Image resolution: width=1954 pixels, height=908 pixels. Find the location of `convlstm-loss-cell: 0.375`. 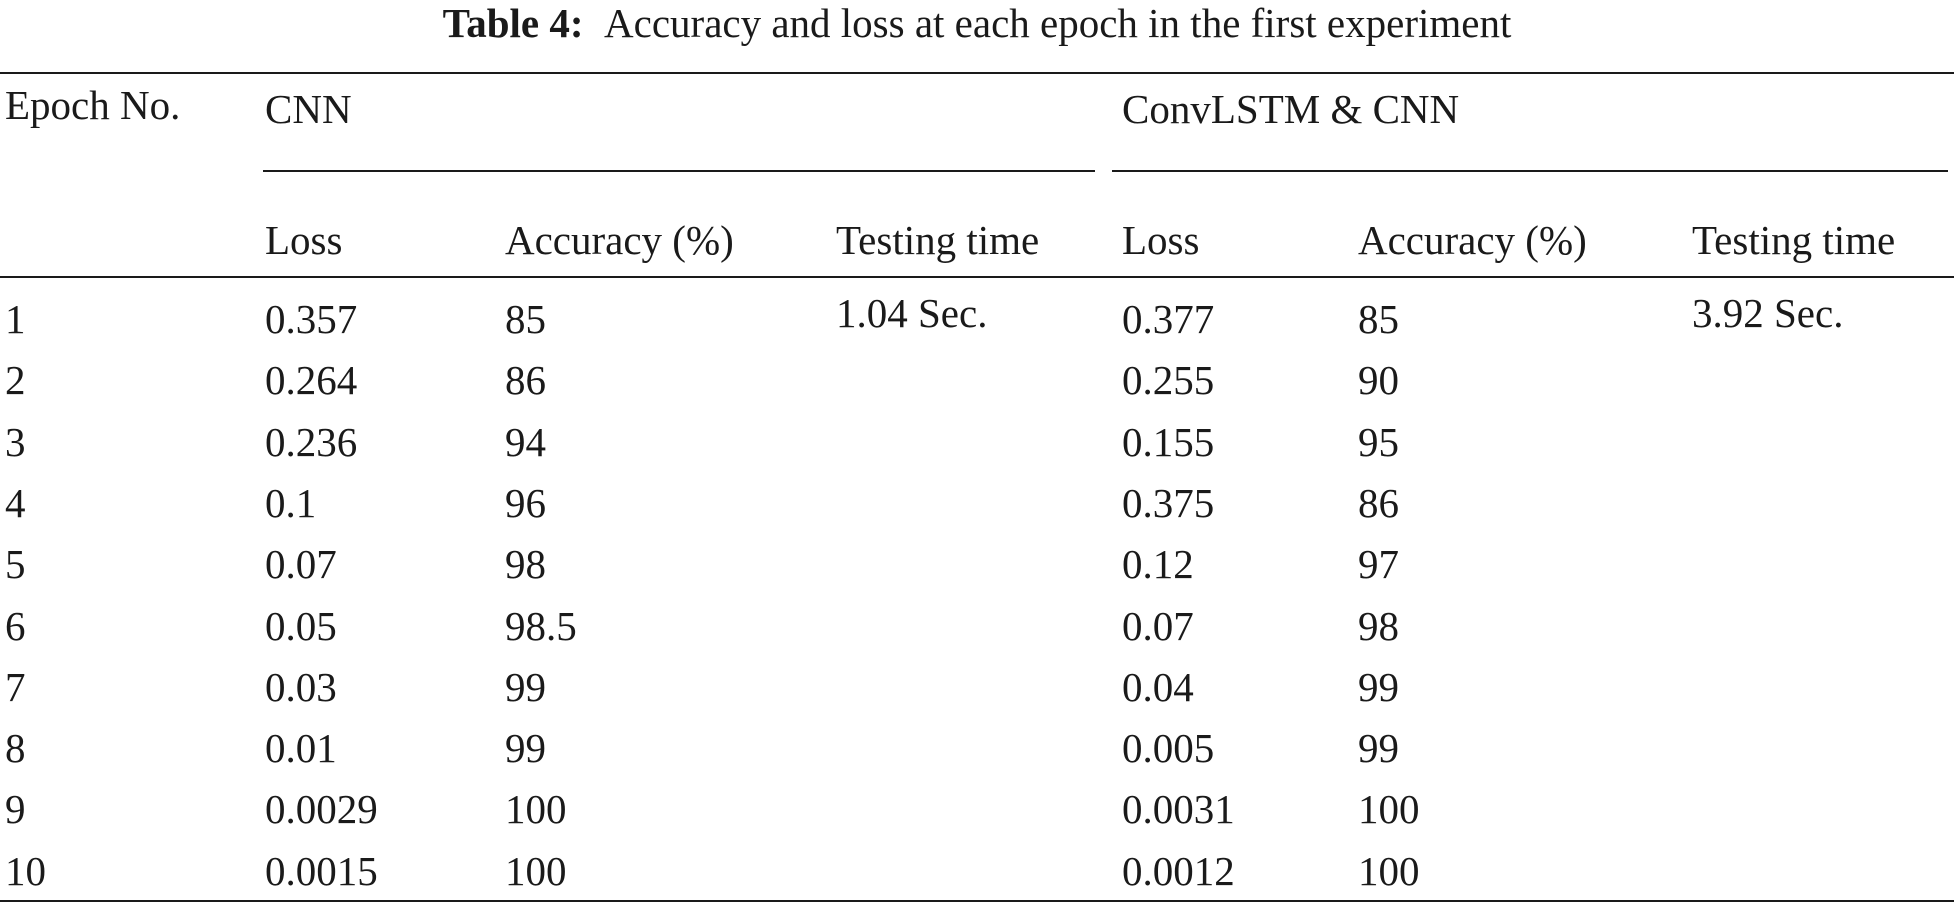

convlstm-loss-cell: 0.375 is located at coordinates (1168, 502).